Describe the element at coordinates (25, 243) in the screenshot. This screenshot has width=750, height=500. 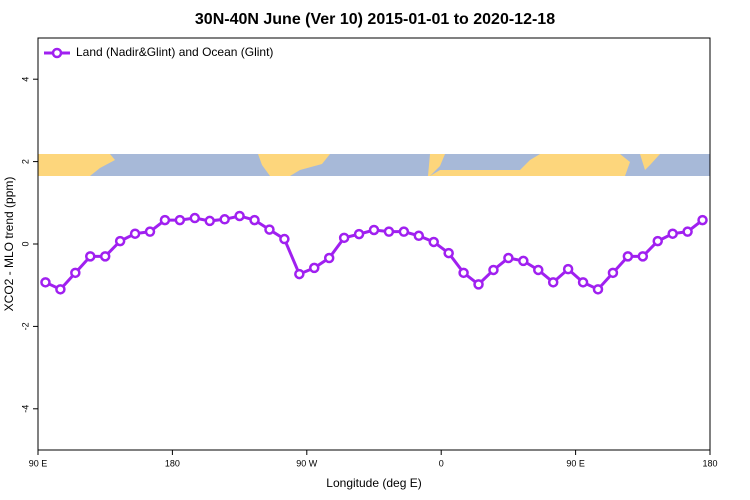
I see `y-tick-label: 0` at that location.